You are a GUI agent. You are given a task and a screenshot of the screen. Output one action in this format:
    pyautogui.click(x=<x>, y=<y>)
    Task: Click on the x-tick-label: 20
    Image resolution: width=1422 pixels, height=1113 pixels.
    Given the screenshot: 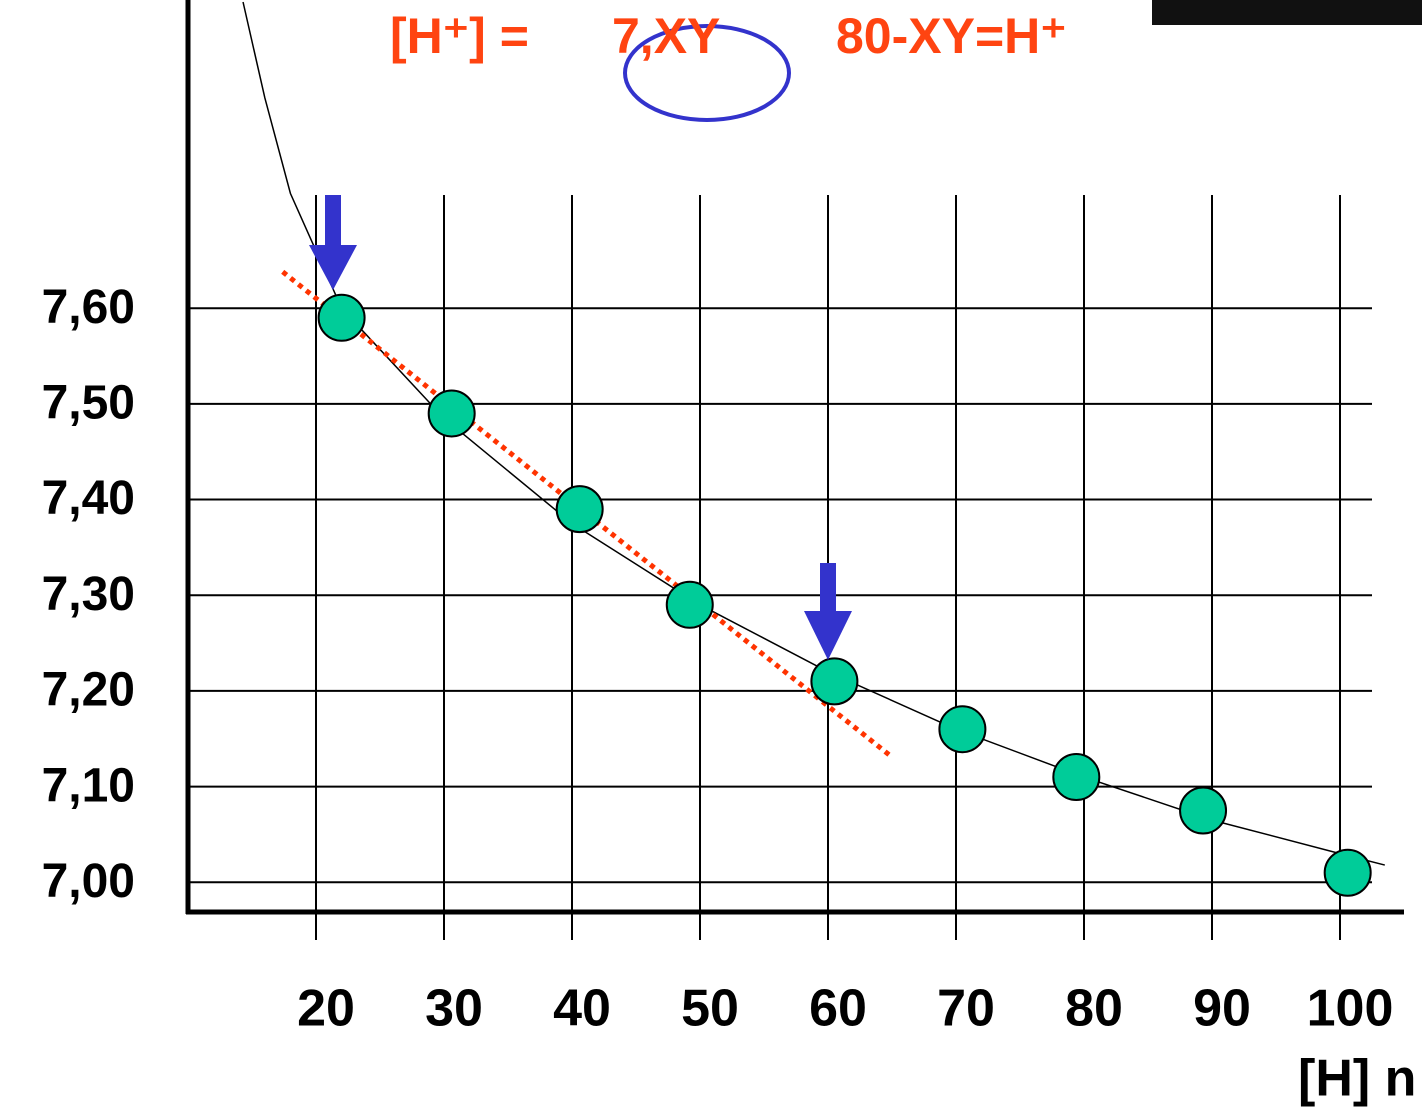 What is the action you would take?
    pyautogui.click(x=326, y=1009)
    